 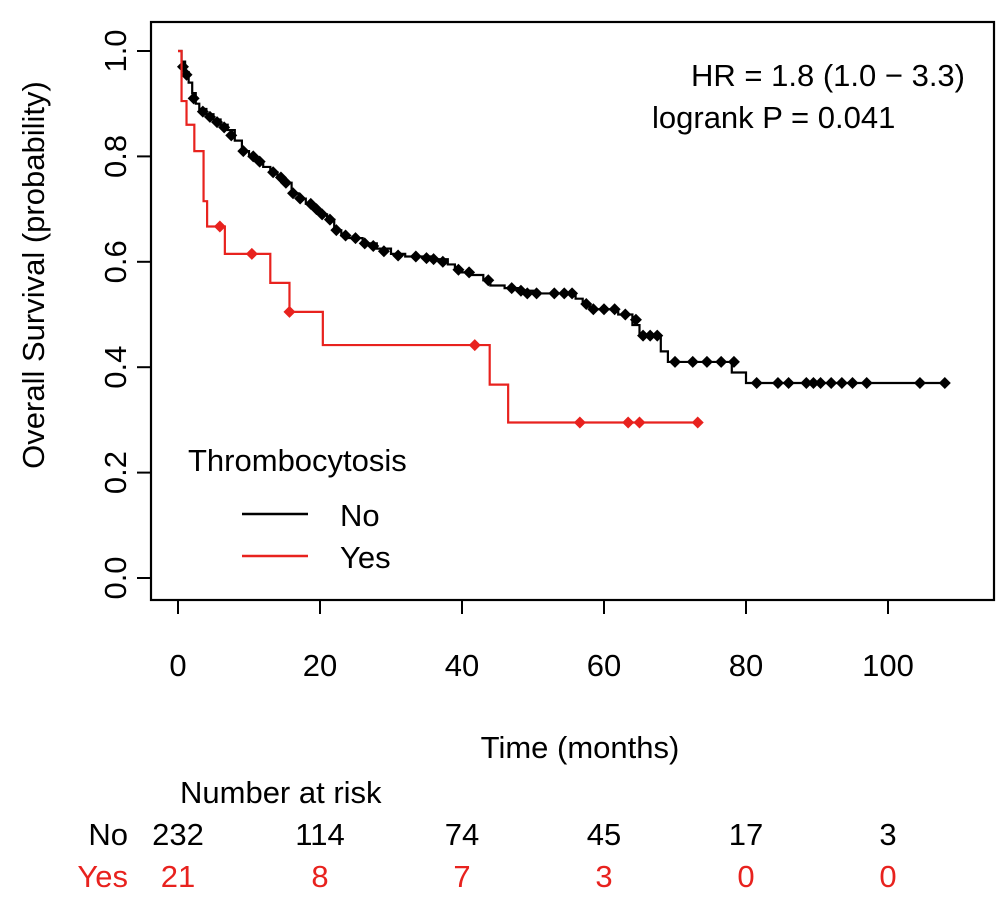 I want to click on risk-row-label-yes: Yes, so click(x=102, y=876).